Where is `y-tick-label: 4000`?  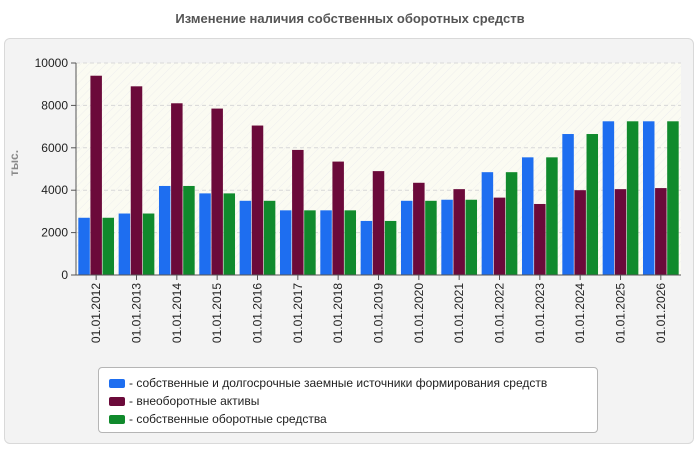 y-tick-label: 4000 is located at coordinates (54, 190).